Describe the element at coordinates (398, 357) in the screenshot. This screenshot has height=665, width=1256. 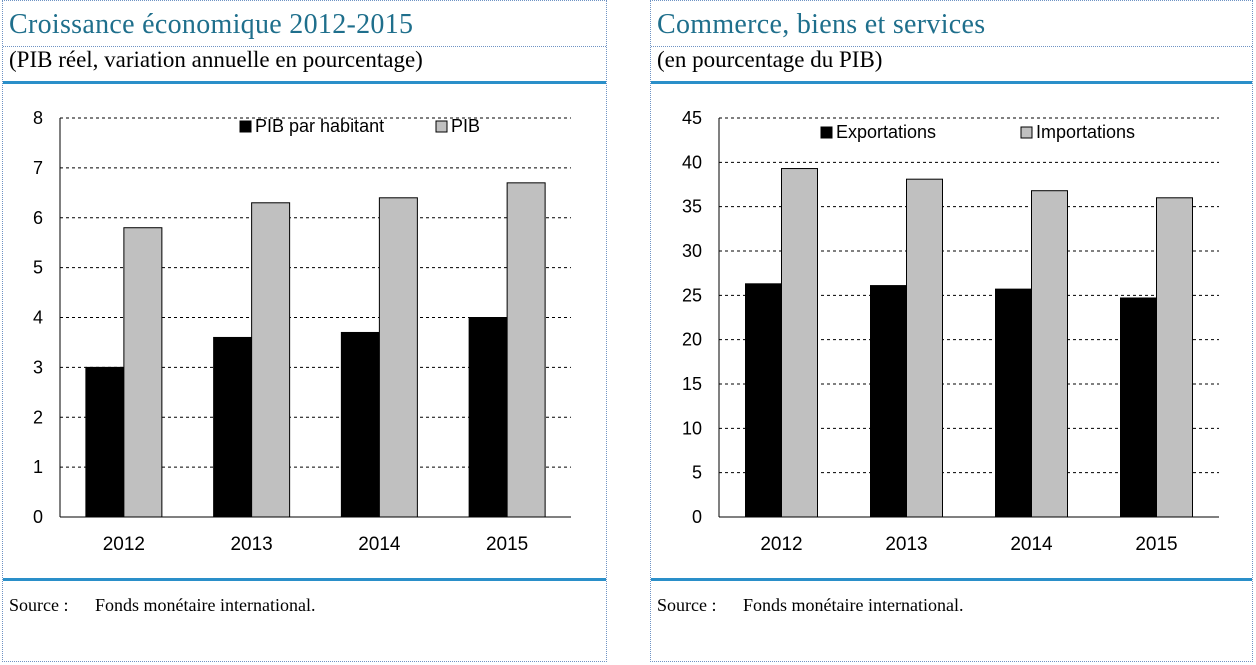
I see `bar-pib-2014` at that location.